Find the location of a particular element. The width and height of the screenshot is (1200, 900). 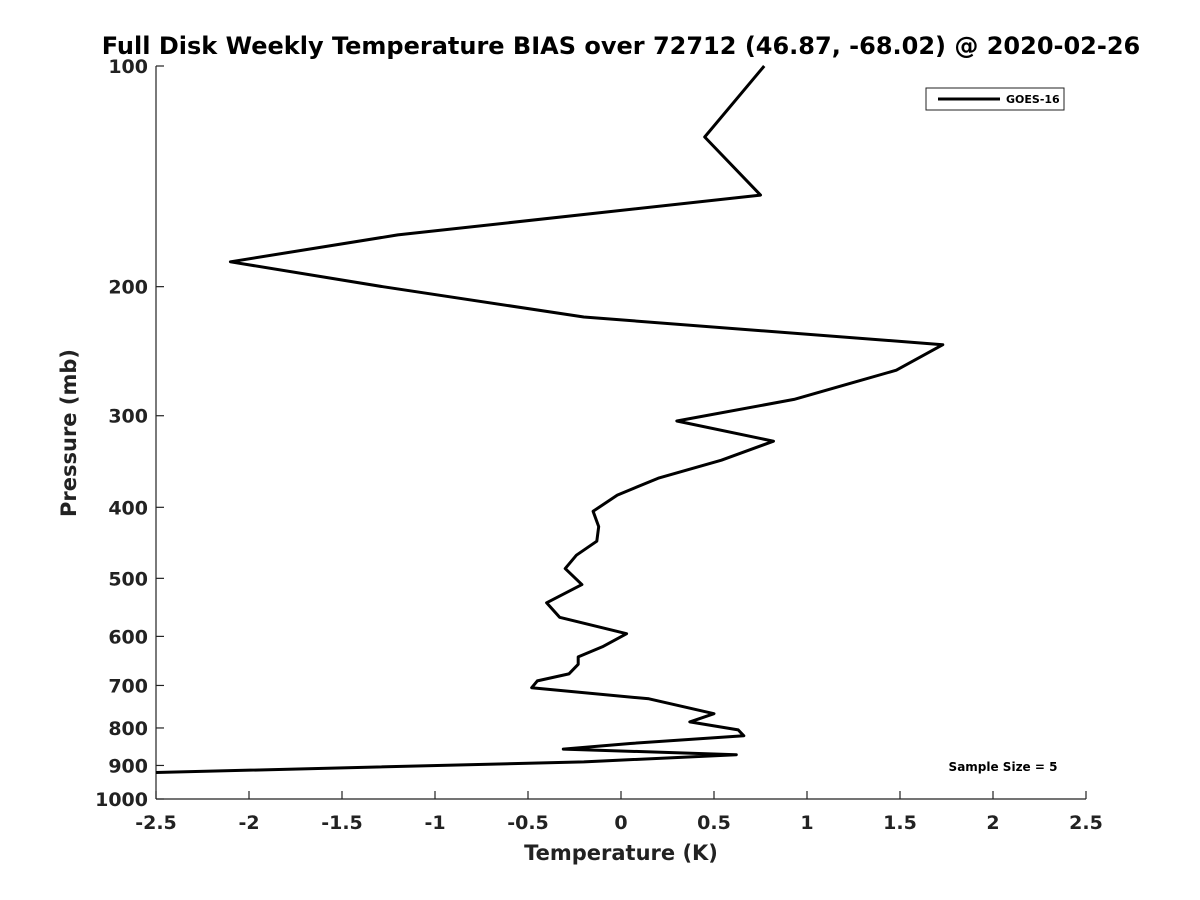

y-axis-ticks: 100 200 300 400 500 600 700 800 900 1000 is located at coordinates (129, 433).